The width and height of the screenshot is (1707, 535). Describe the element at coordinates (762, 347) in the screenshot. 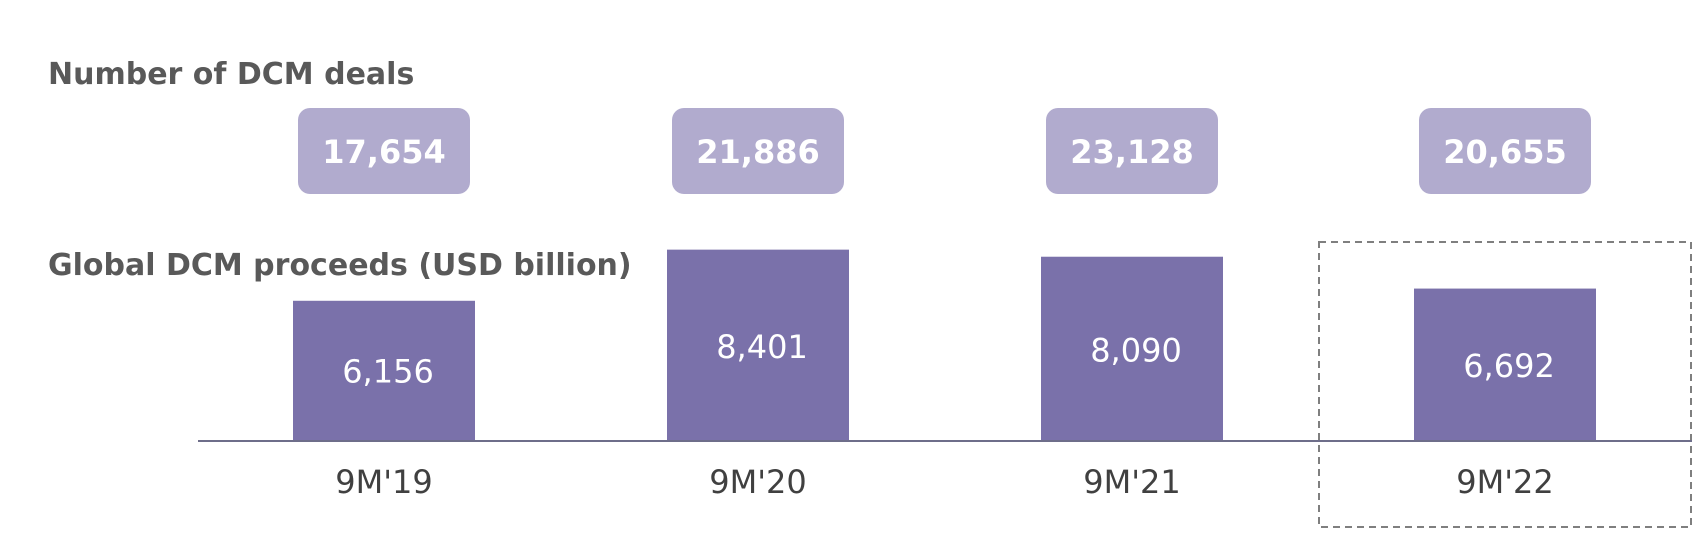

I see `bar-value-label: 8,401` at that location.